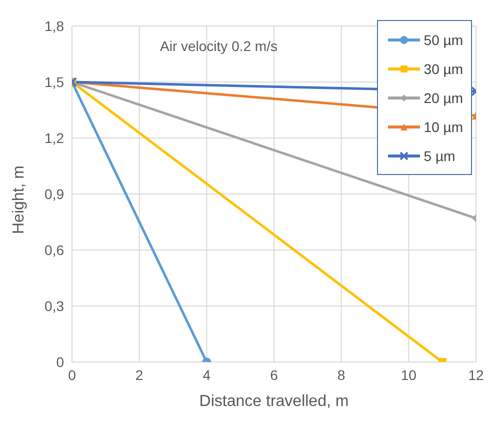 The height and width of the screenshot is (426, 491). I want to click on y-tick-label: 1,2, so click(54, 138).